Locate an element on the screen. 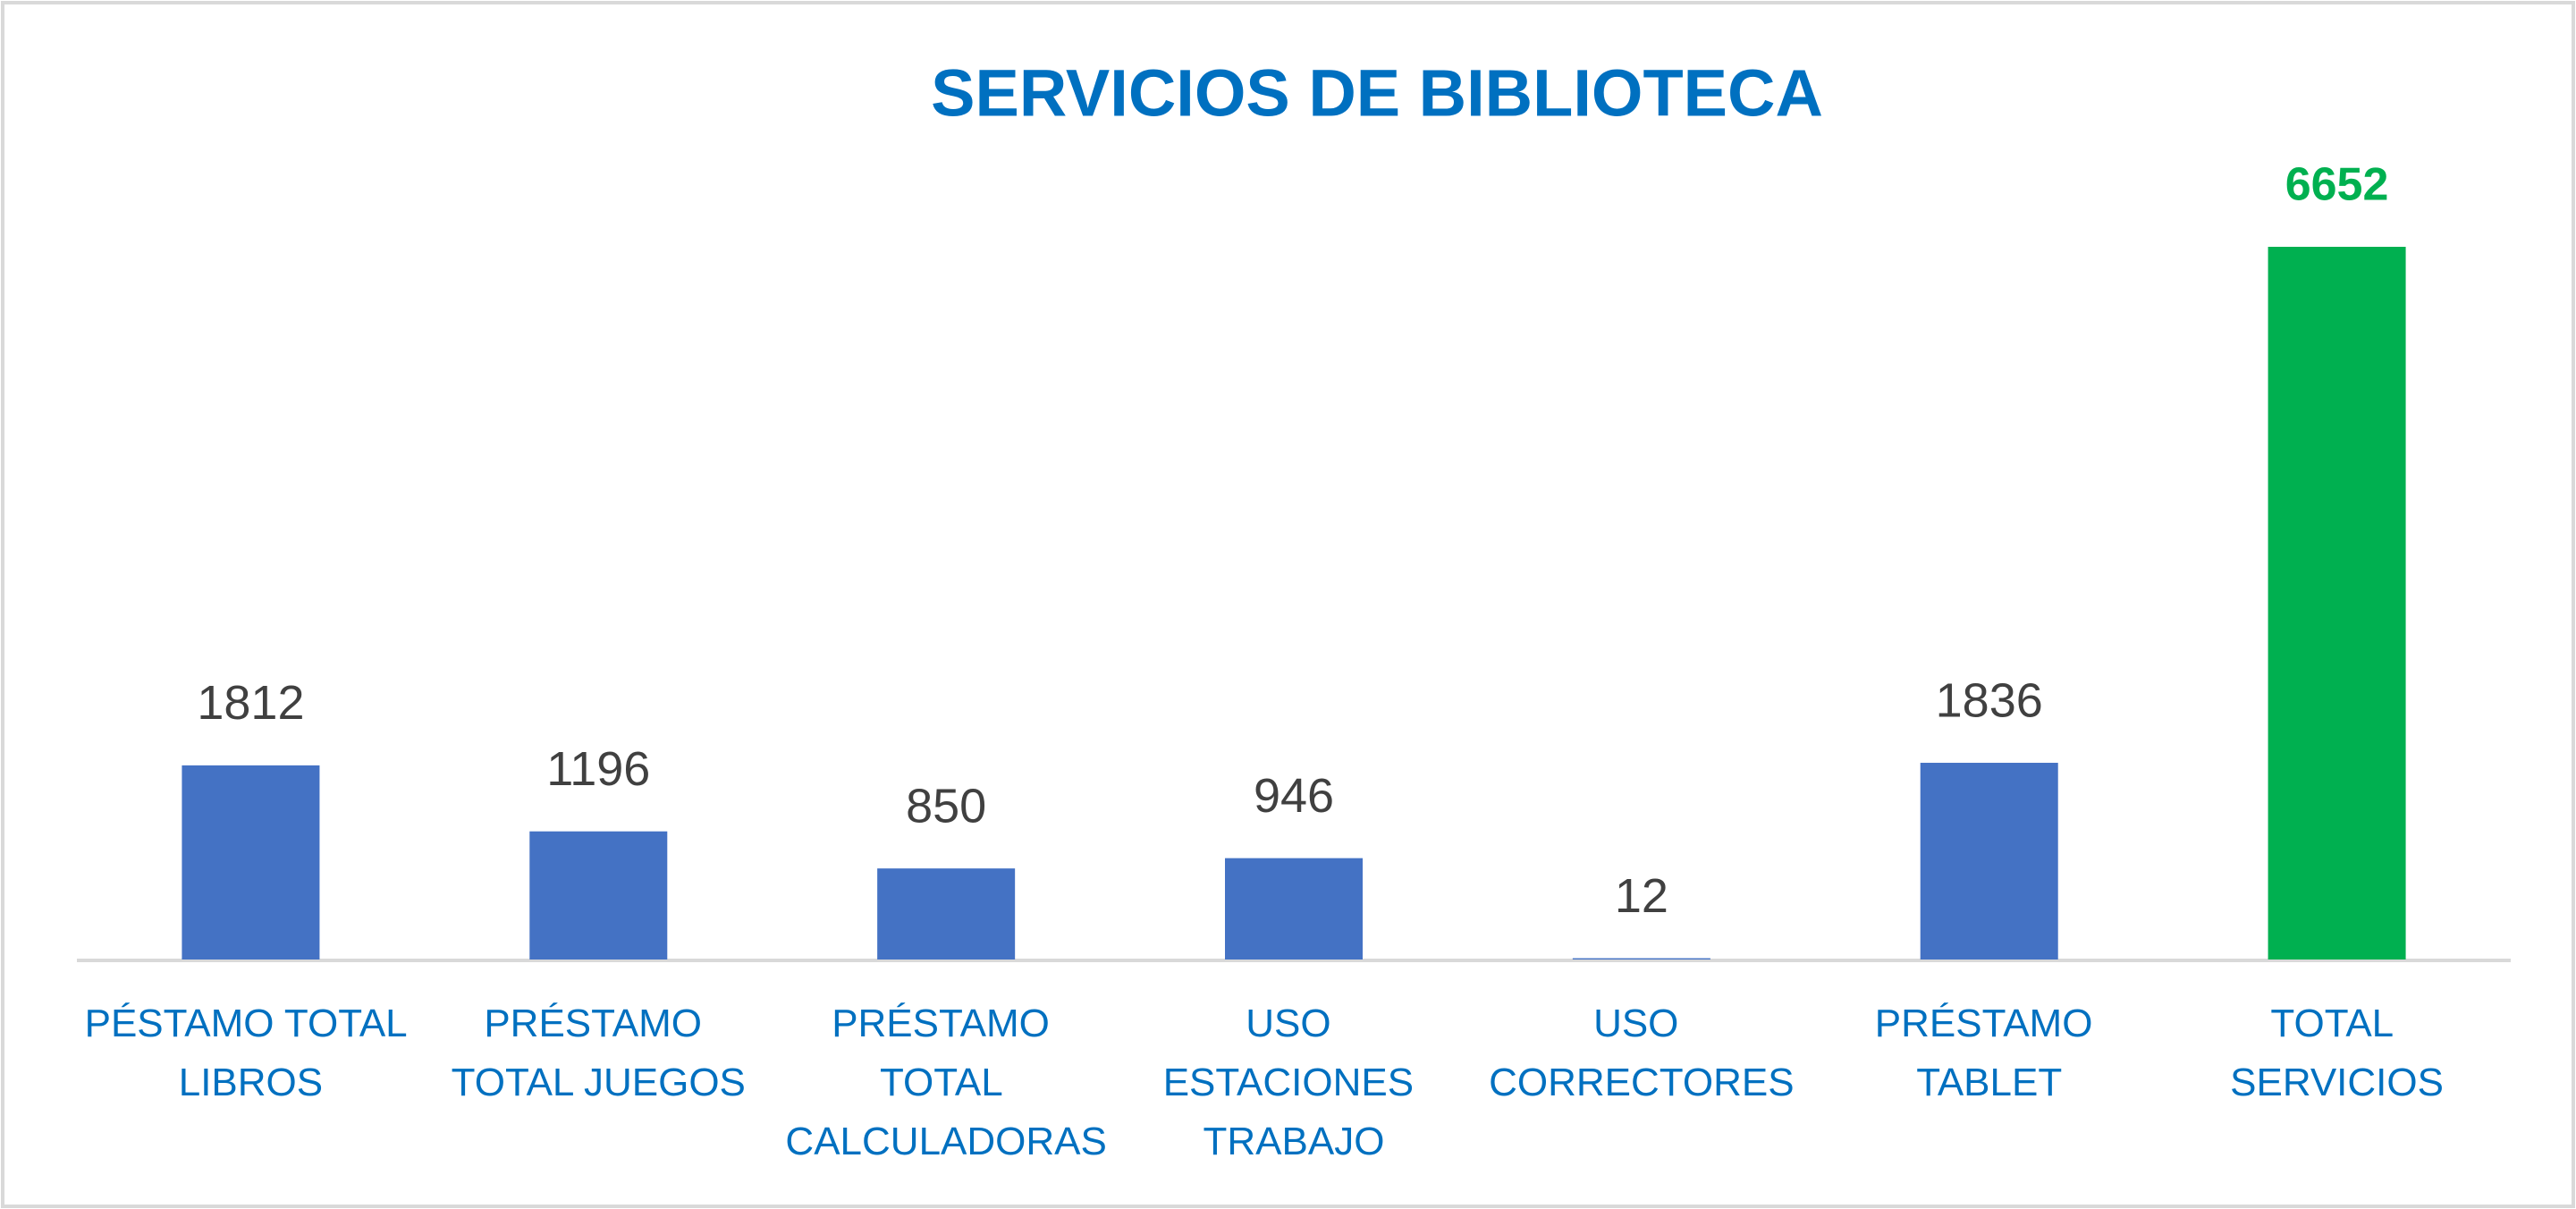 The image size is (2576, 1209). x-tick-label-line: TABLET is located at coordinates (1989, 1082).